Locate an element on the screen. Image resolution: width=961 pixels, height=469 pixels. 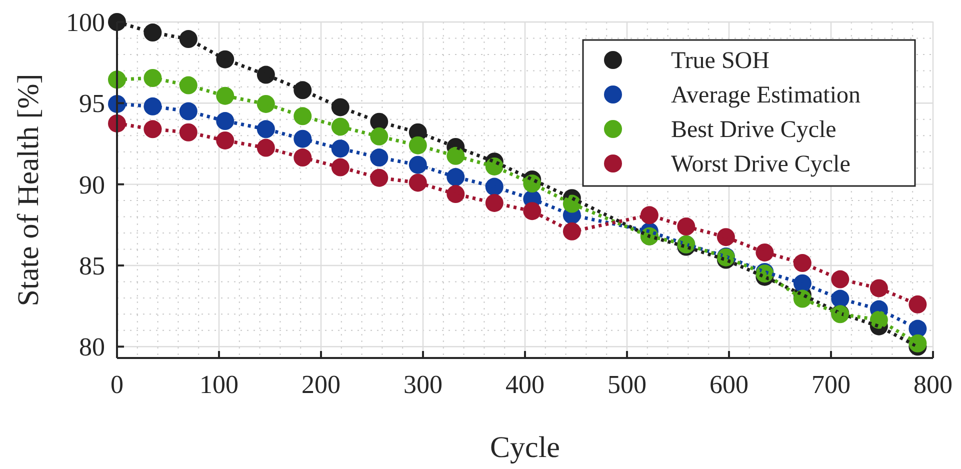
x-tick-label: 500 is located at coordinates (627, 384).